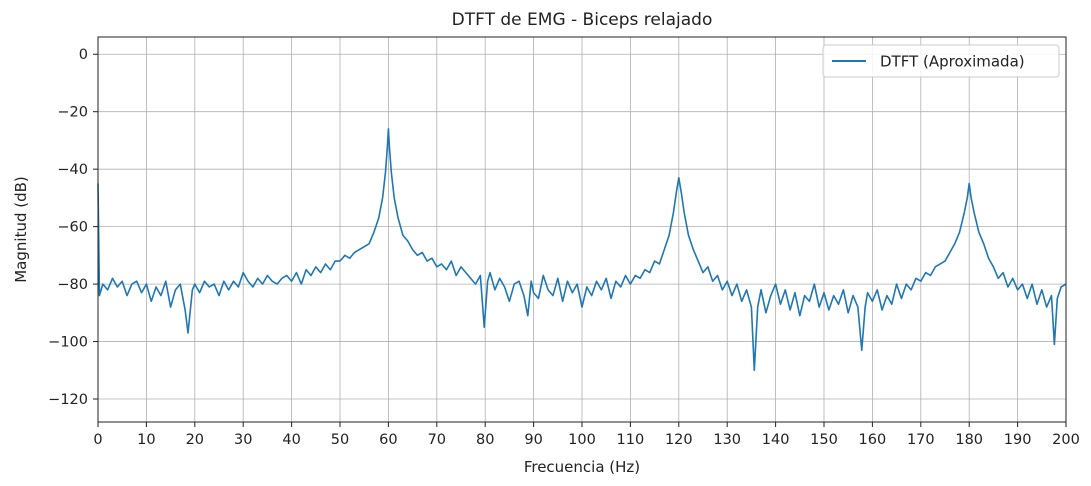 The image size is (1091, 486). Describe the element at coordinates (582, 467) in the screenshot. I see `x-axis-label: Frecuencia (Hz)` at that location.